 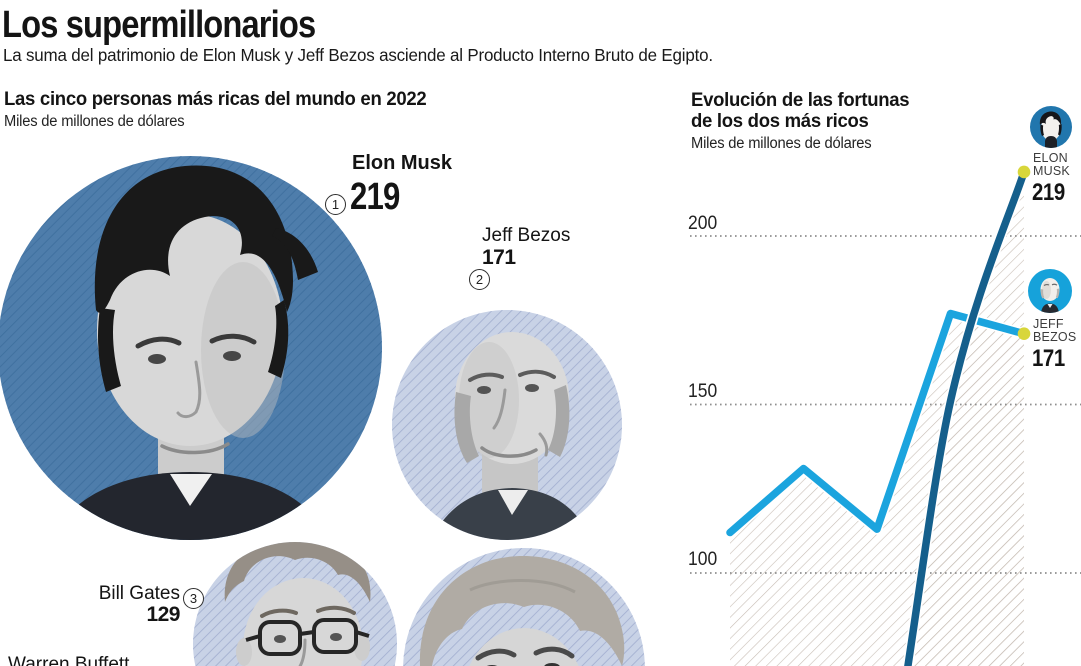 What do you see at coordinates (526, 235) in the screenshot?
I see `bezos-name-label: Jeff Bezos` at bounding box center [526, 235].